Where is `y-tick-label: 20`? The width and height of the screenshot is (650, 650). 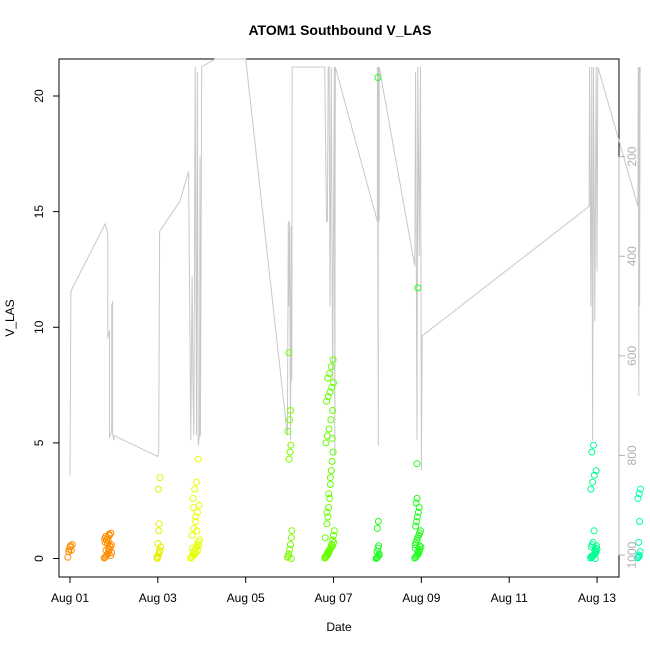 y-tick-label: 20 is located at coordinates (39, 96).